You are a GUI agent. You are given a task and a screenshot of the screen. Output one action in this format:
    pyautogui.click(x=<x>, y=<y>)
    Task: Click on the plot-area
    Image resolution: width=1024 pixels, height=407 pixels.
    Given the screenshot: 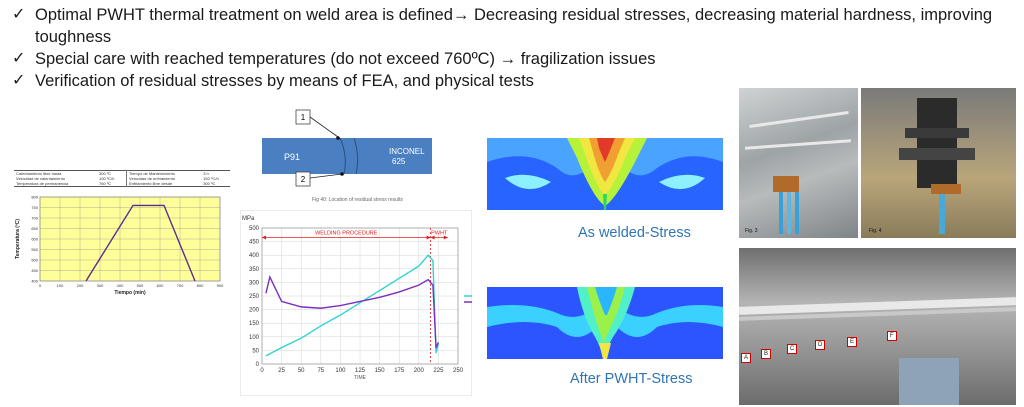 What is the action you would take?
    pyautogui.click(x=360, y=296)
    